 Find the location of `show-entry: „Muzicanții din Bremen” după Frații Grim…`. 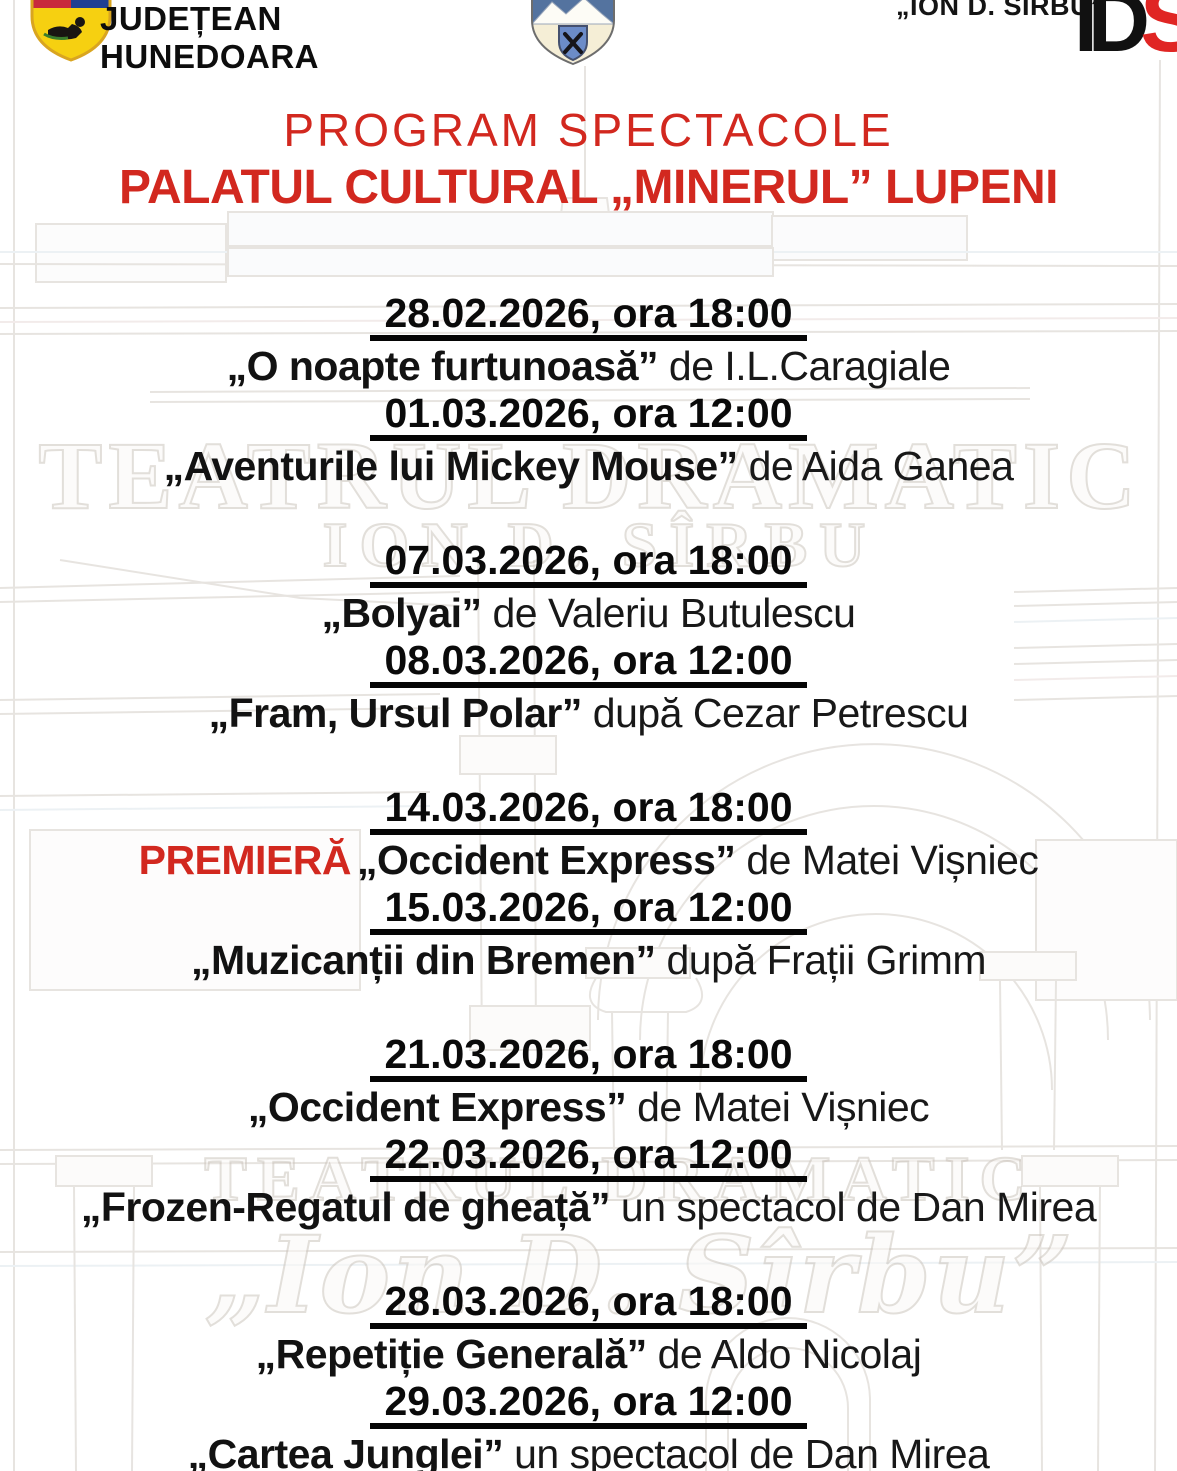

show-entry: „Muzicanții din Bremen” după Frații Grim… is located at coordinates (588, 960).